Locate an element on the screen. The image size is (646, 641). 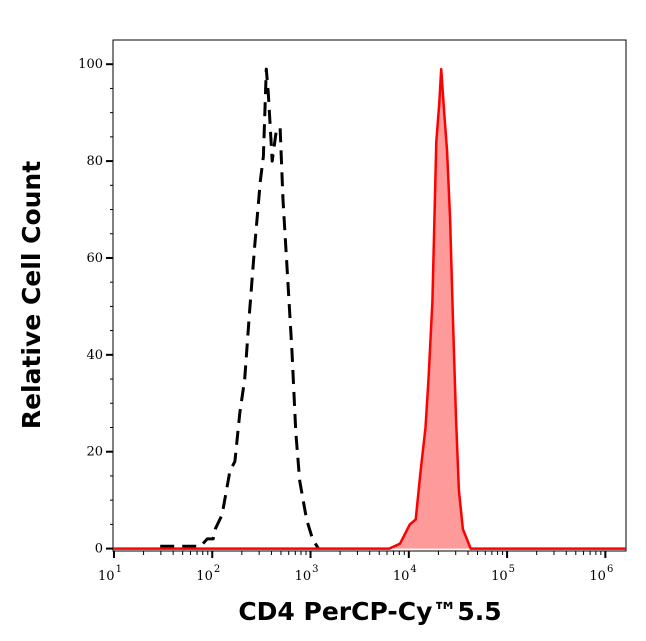
y-tick-label: 20 is located at coordinates (94, 452).